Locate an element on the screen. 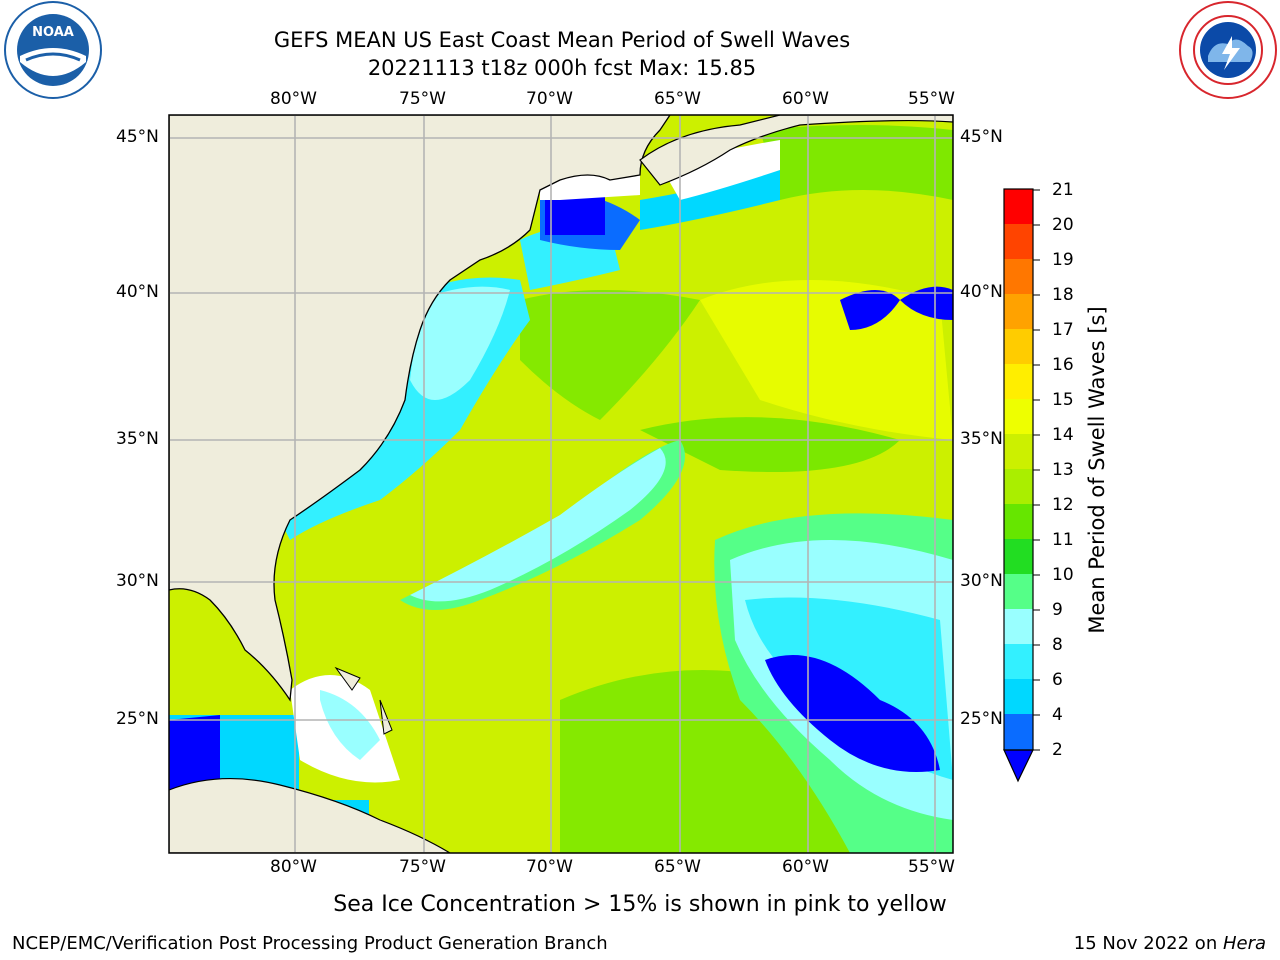  colorbar-tick: 19 is located at coordinates (1063, 260).